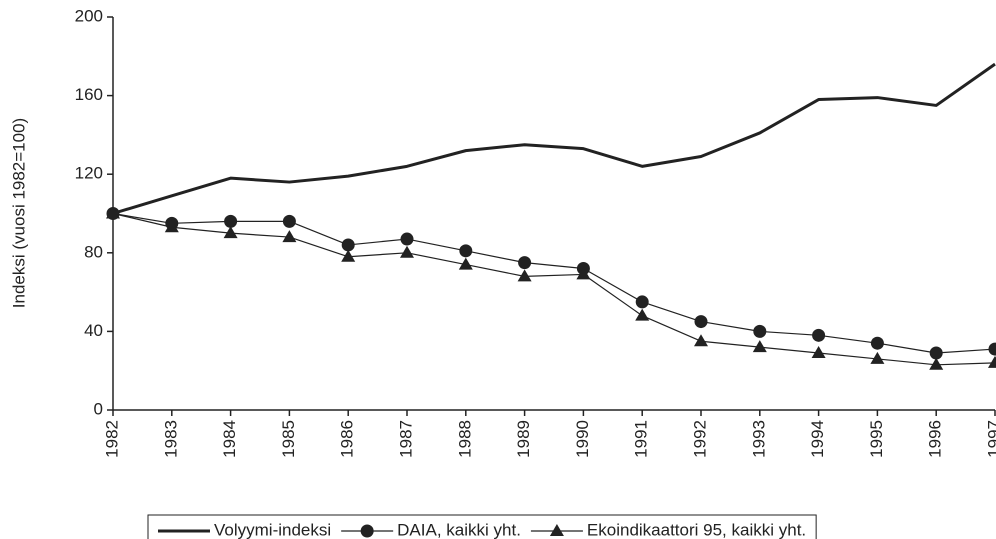 The width and height of the screenshot is (996, 539). Describe the element at coordinates (98, 408) in the screenshot. I see `y-tick-label: 0` at that location.